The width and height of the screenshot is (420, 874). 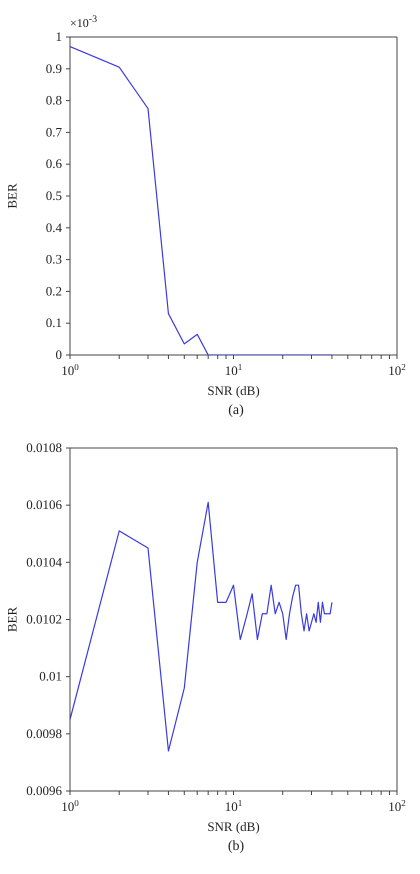 What do you see at coordinates (44, 447) in the screenshot?
I see `y-tick-label: 0.0108` at bounding box center [44, 447].